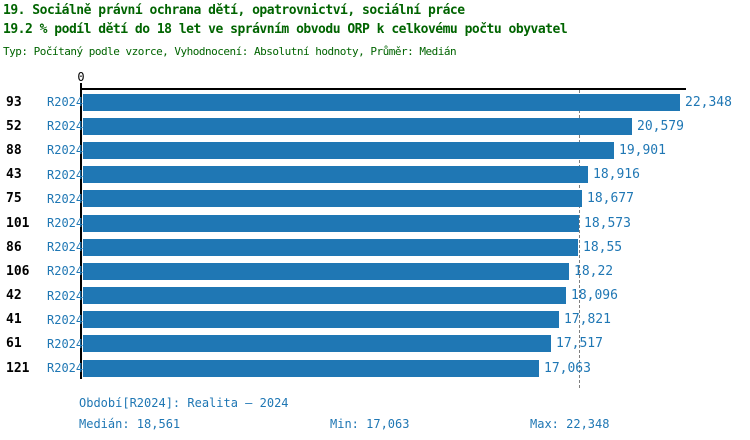 Image resolution: width=750 pixels, height=440 pixels. I want to click on bar-value-label: 18,096, so click(594, 296).